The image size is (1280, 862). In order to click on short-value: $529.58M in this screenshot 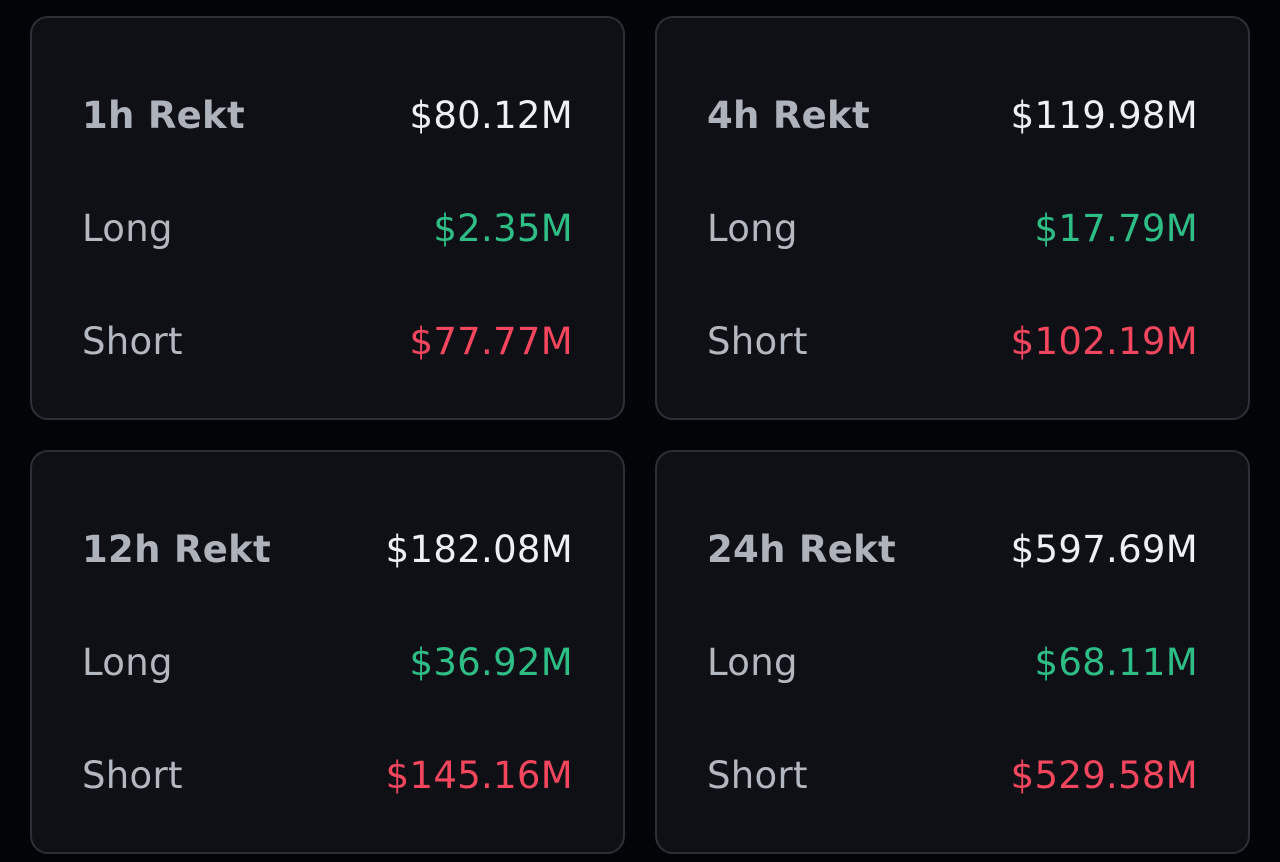, I will do `click(1104, 775)`.